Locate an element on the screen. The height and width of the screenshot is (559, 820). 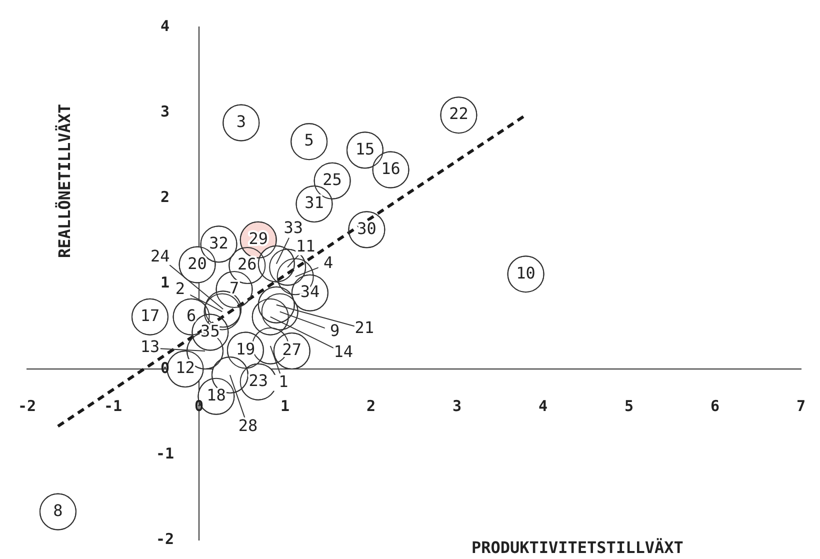
annotation: 28 is located at coordinates (248, 426).